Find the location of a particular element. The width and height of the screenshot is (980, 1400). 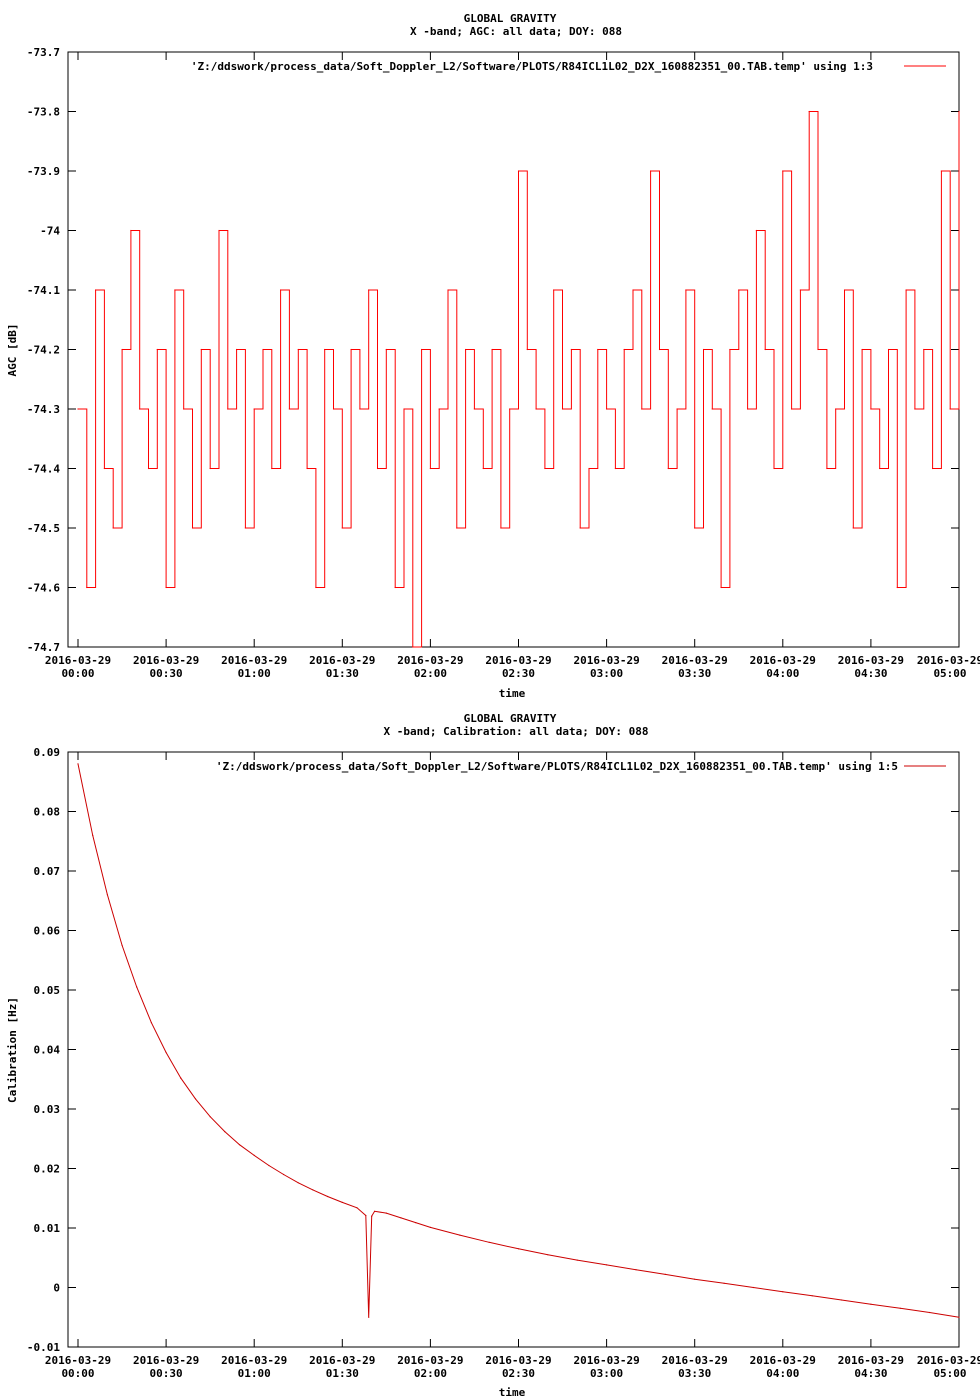

agc-y-tick-label: -74.3 is located at coordinates (43, 409).